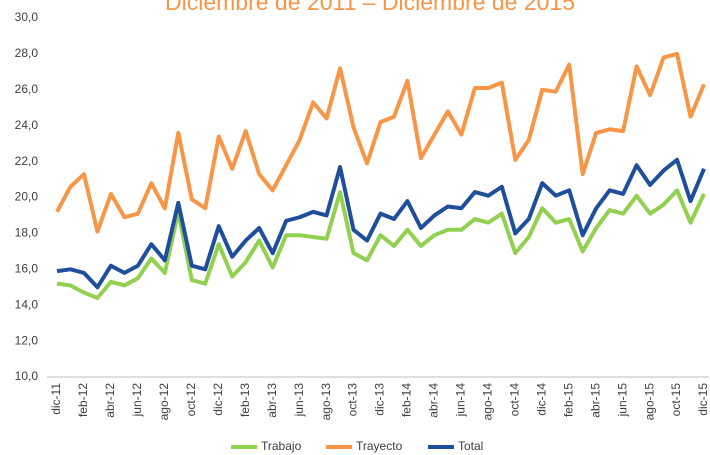 This screenshot has width=710, height=455. I want to click on x-tick-label: dic-12, so click(218, 399).